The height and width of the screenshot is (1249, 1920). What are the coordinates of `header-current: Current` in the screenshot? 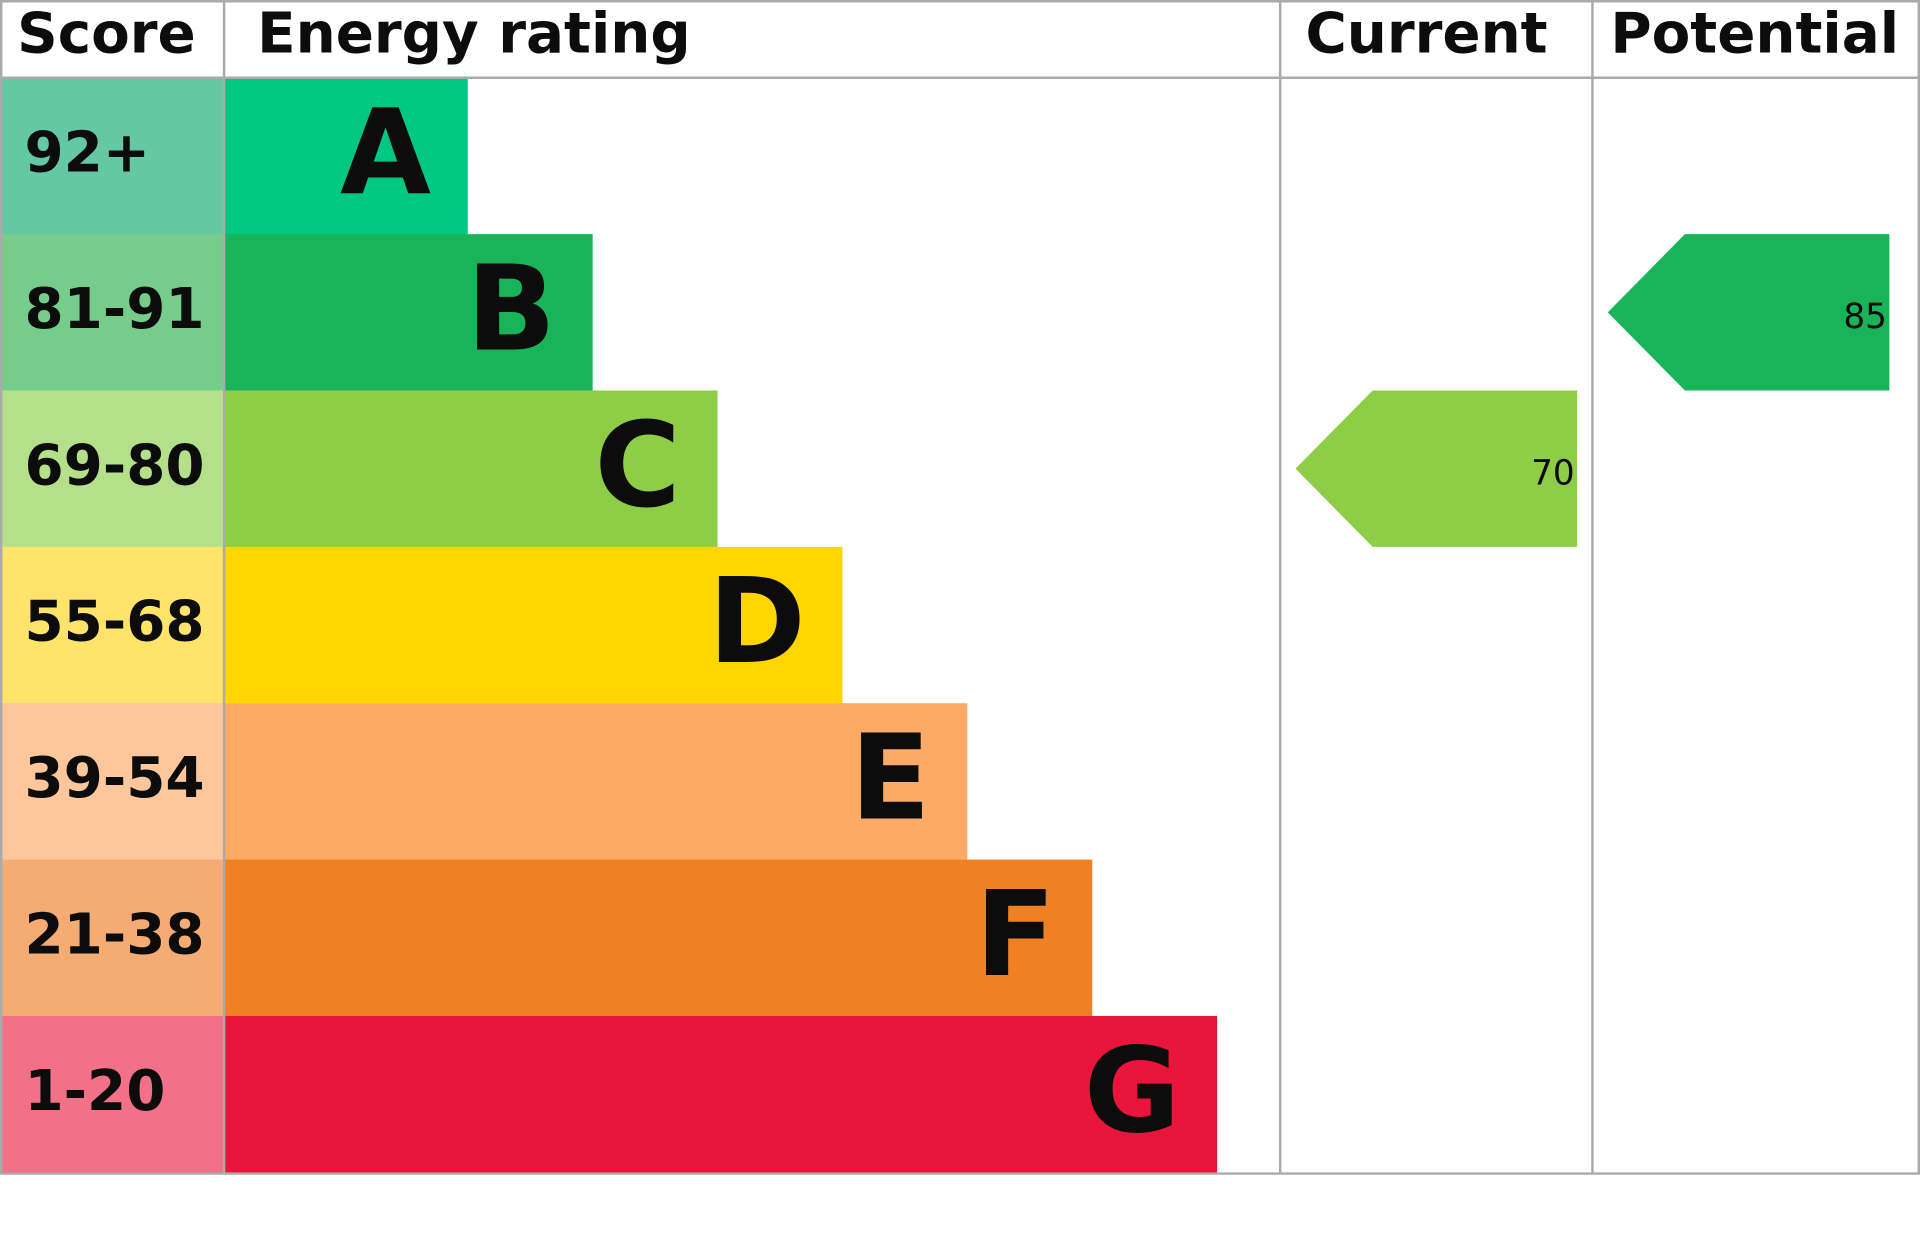 It's located at (1426, 33).